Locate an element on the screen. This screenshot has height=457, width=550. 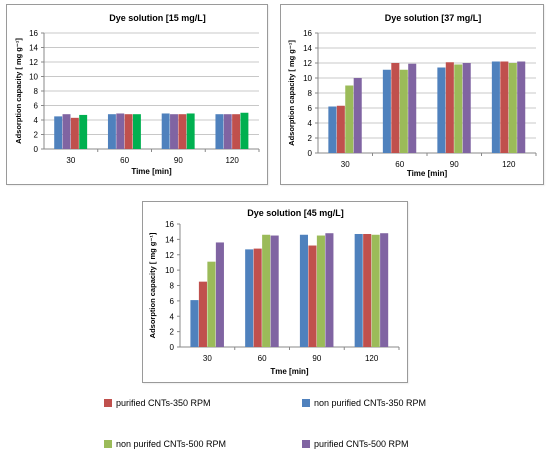
legend-item-nonpurified-350: non purified CNTs-350 RPM is located at coordinates (364, 403).